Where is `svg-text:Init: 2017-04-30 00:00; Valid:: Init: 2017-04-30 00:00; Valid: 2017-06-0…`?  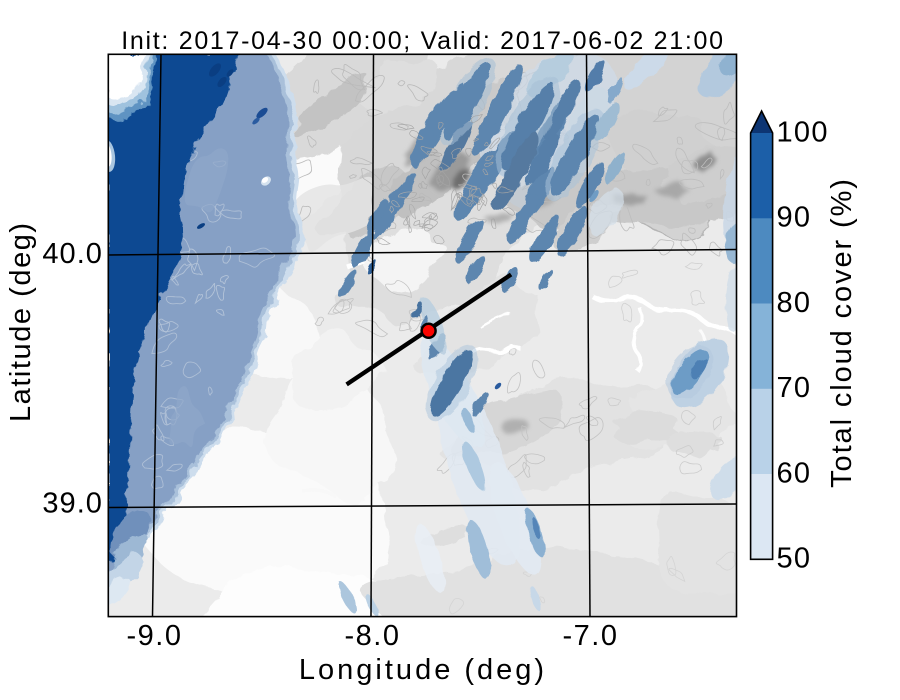
svg-text:Init: 2017-04-30 00:00; Valid:: Init: 2017-04-30 00:00; Valid: 2017-06-0… is located at coordinates (422, 41).